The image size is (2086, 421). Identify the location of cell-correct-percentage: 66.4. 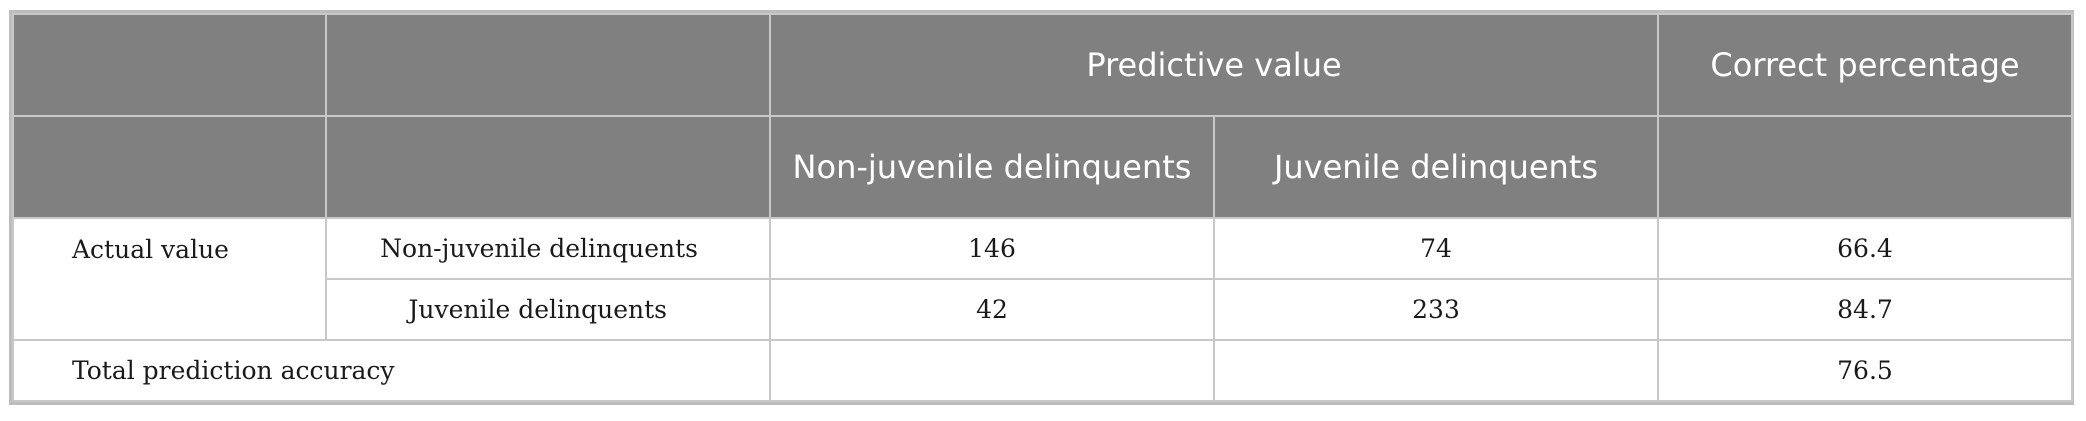
(1865, 248).